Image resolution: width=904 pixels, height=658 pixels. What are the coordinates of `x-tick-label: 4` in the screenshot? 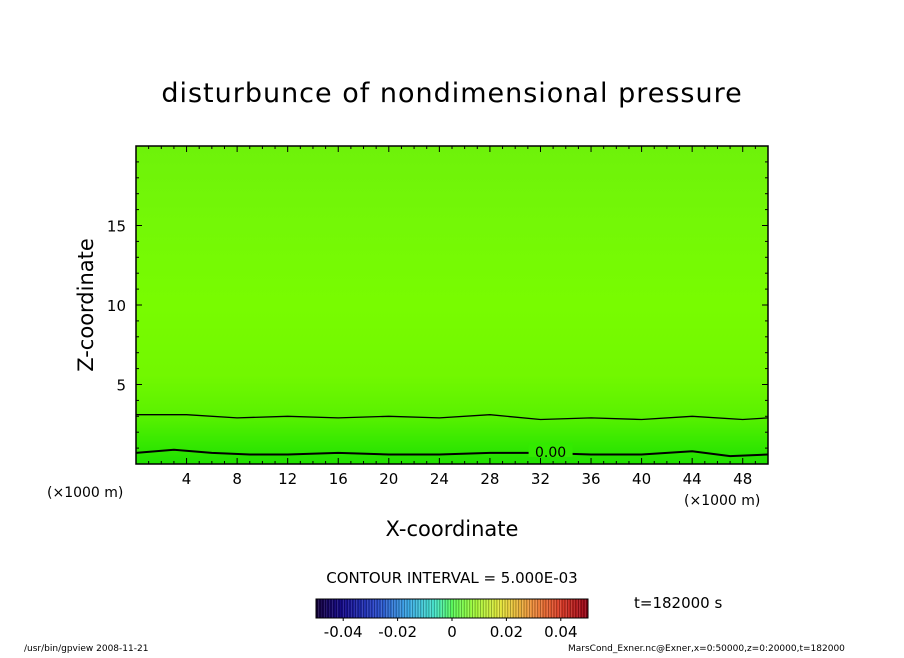 It's located at (187, 479).